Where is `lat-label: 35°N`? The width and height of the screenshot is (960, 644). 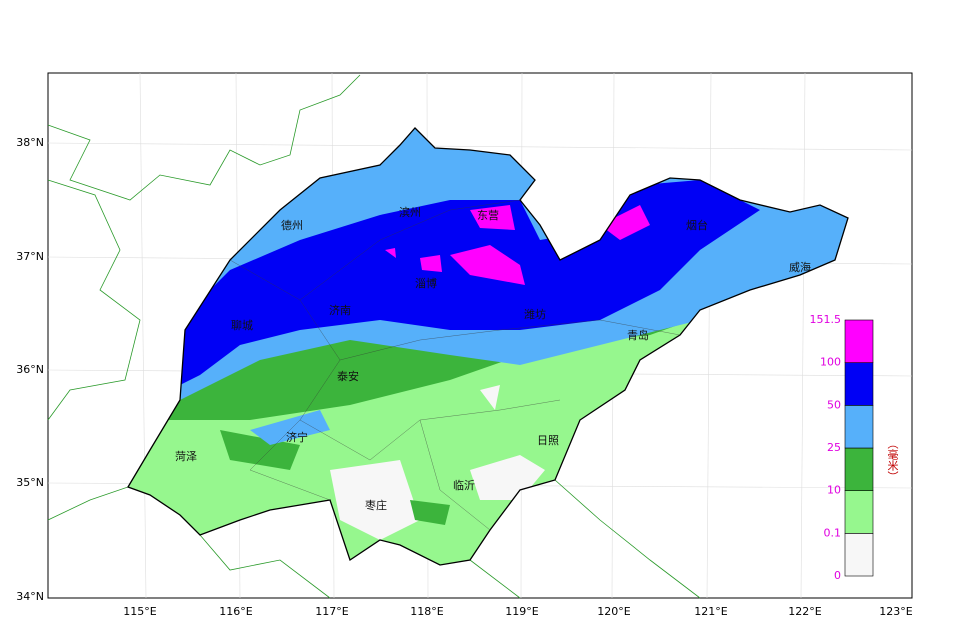 lat-label: 35°N is located at coordinates (30, 482).